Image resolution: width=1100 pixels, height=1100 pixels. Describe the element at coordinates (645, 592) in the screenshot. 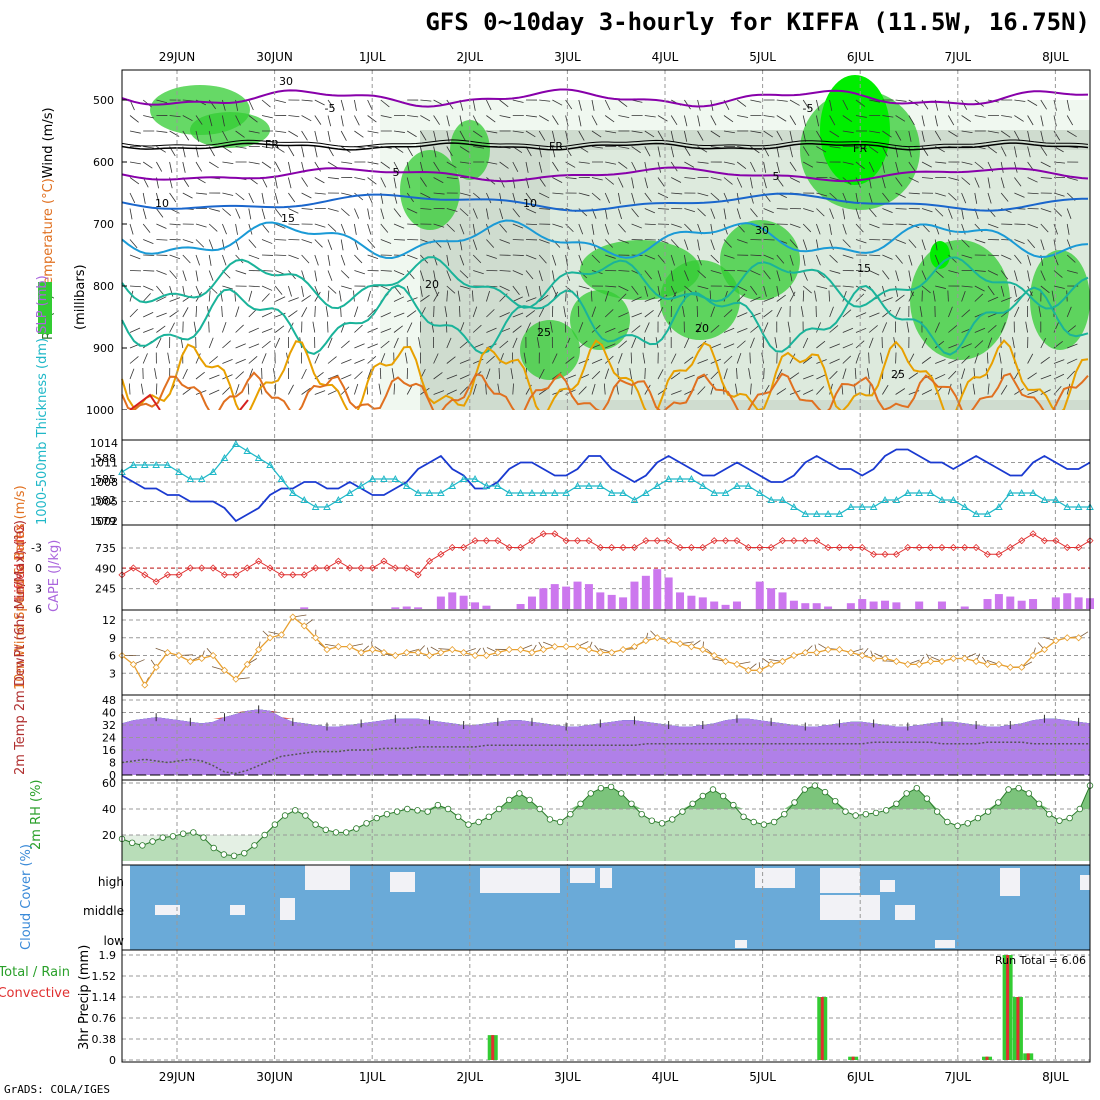

I see `cape-bar` at that location.